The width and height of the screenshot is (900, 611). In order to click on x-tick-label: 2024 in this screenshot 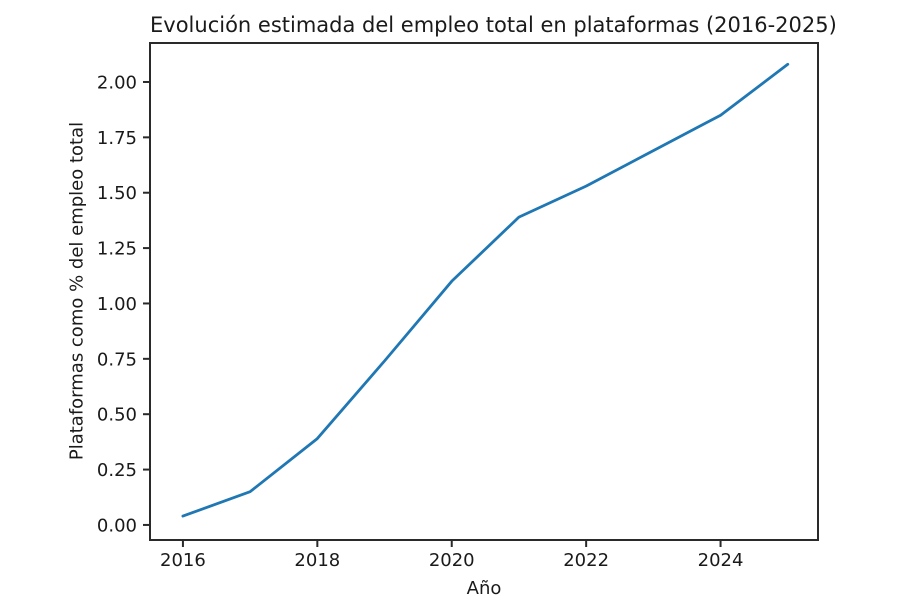, I will do `click(721, 560)`.